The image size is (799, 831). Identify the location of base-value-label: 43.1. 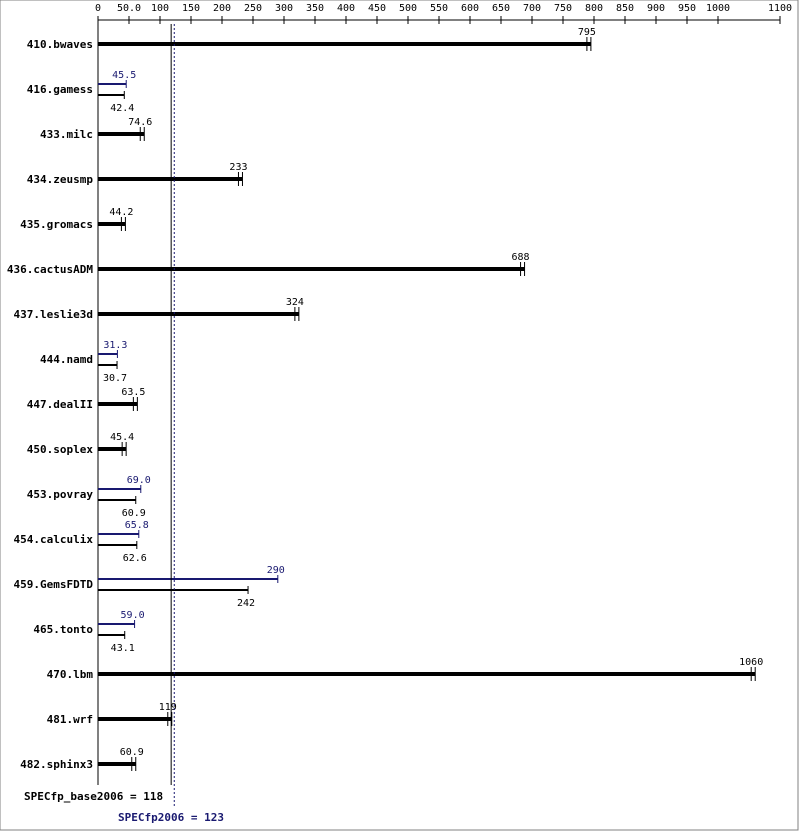
(123, 648).